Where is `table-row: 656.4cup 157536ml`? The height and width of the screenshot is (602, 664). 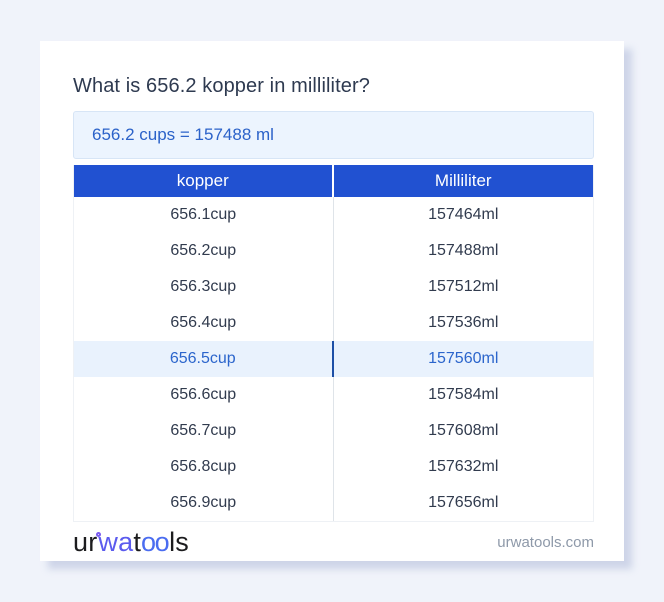 table-row: 656.4cup 157536ml is located at coordinates (333, 323).